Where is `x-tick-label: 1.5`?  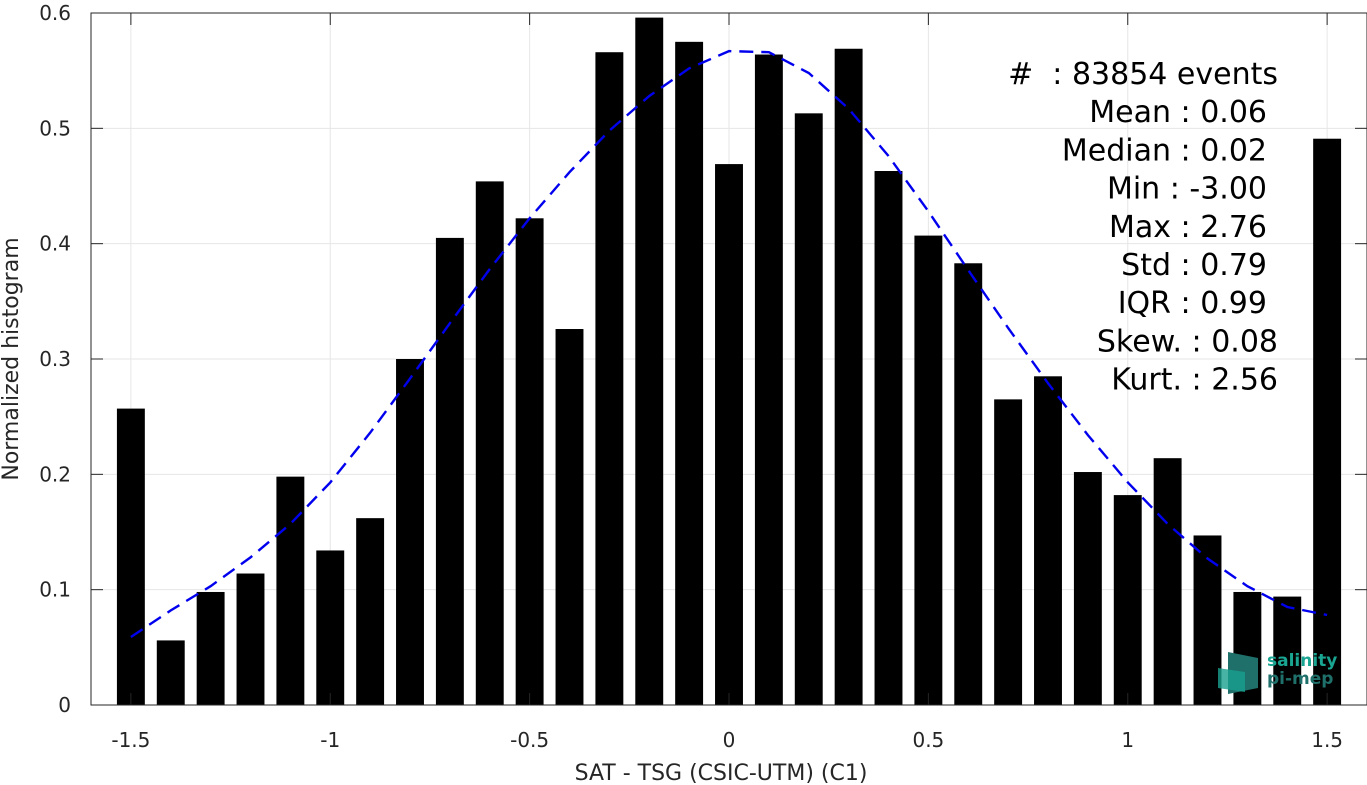
x-tick-label: 1.5 is located at coordinates (1327, 740).